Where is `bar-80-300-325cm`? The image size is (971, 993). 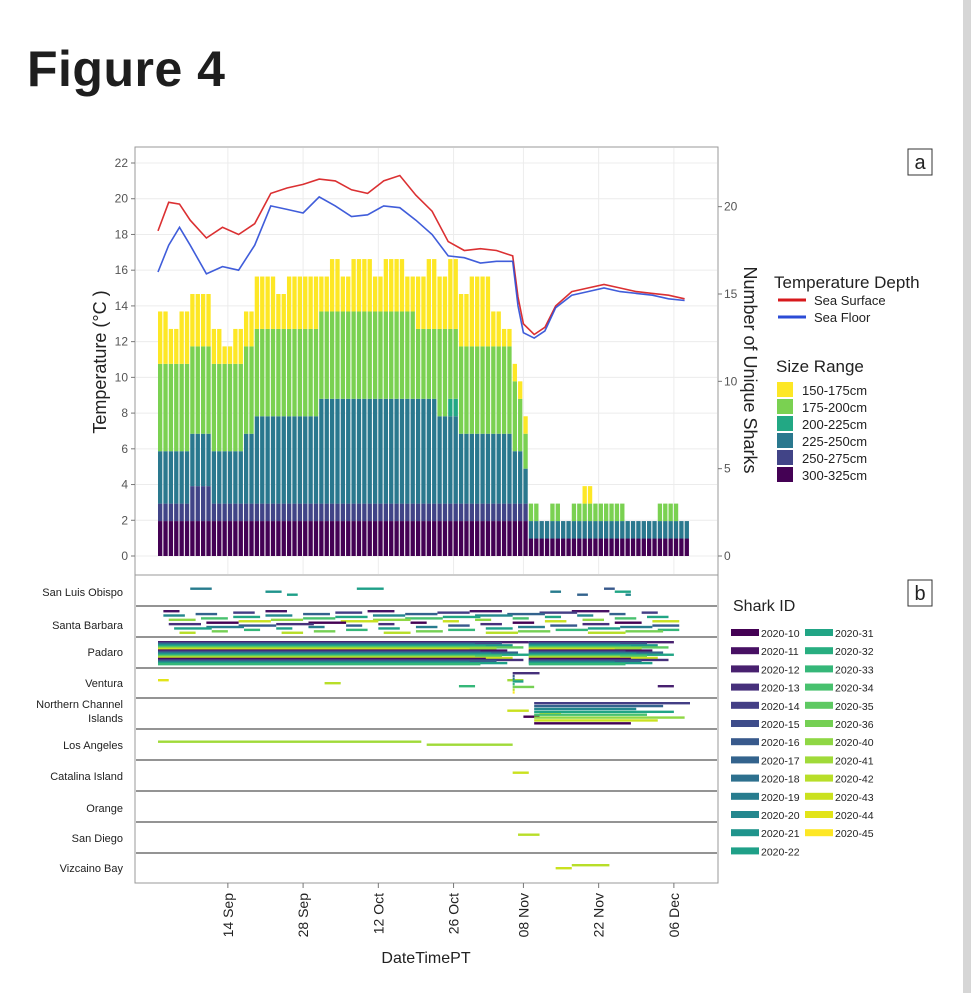
bar-80-300-325cm is located at coordinates (584, 547).